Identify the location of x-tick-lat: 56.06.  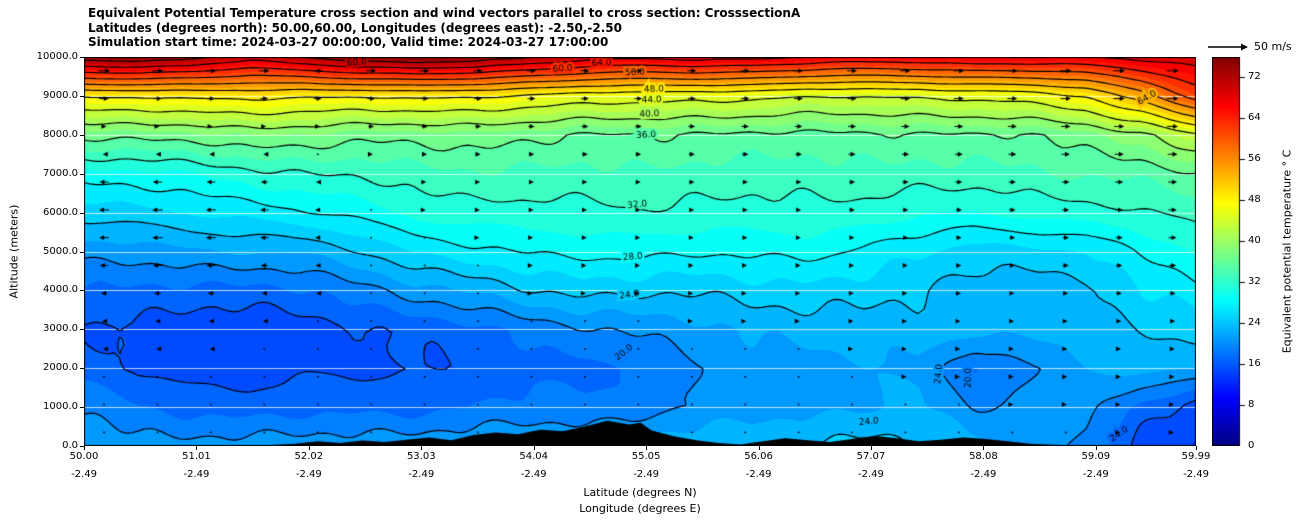
(758, 456).